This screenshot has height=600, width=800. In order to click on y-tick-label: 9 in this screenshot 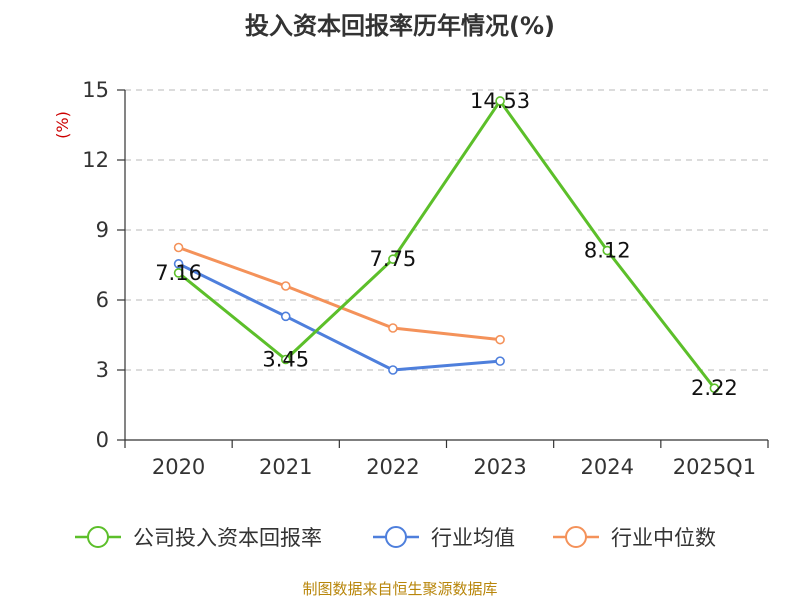, I will do `click(102, 230)`.